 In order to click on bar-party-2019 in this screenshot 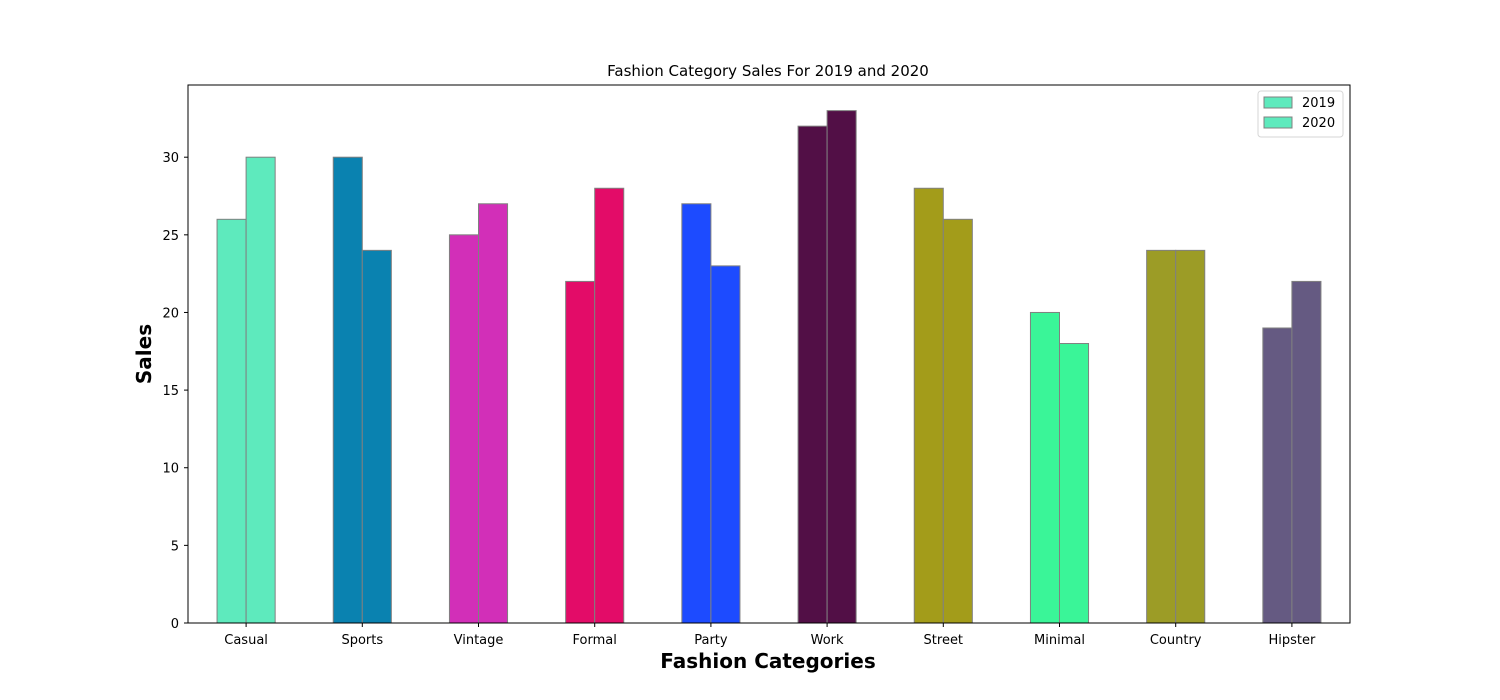, I will do `click(696, 413)`.